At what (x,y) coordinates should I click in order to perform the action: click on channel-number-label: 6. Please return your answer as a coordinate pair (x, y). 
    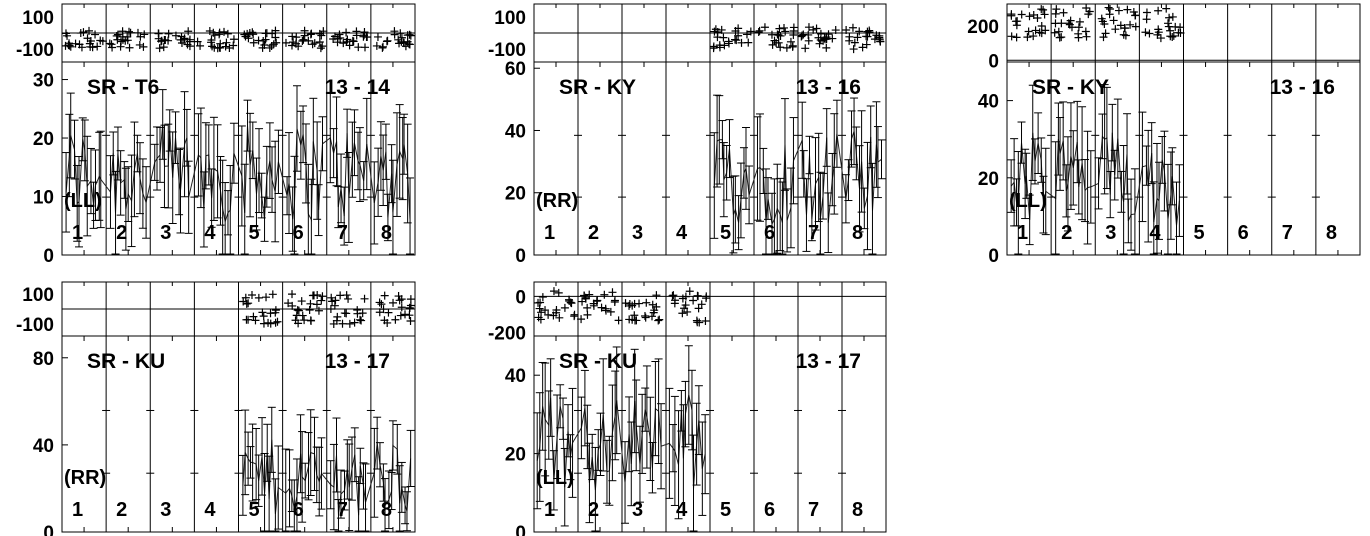
    Looking at the image, I should click on (769, 233).